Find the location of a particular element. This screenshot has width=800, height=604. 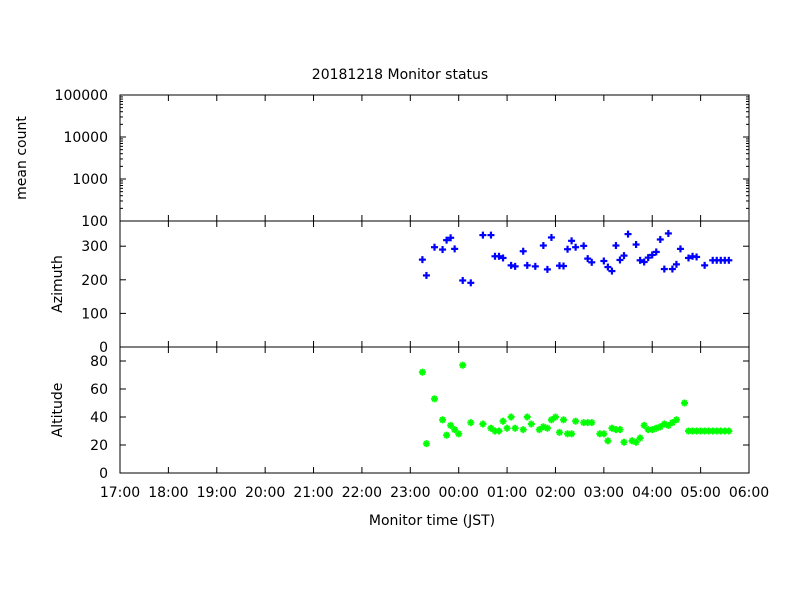

x-tick-label: 00:00 is located at coordinates (459, 493).